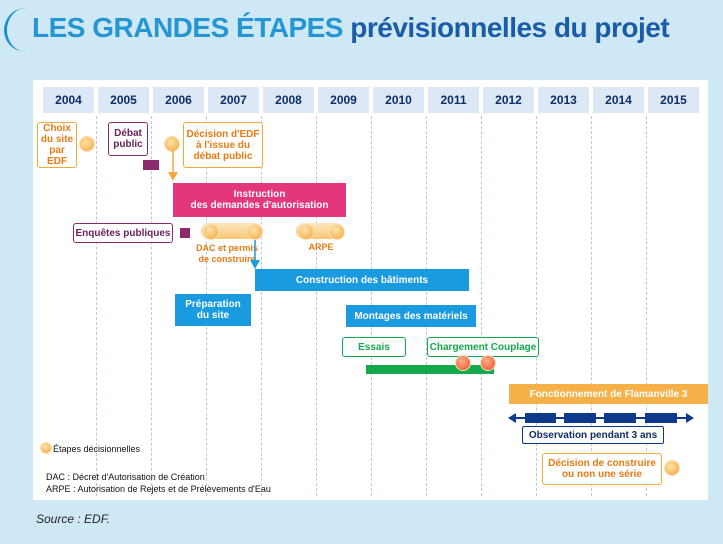 Image resolution: width=723 pixels, height=544 pixels. Describe the element at coordinates (673, 100) in the screenshot. I see `year-2015: 2015` at that location.